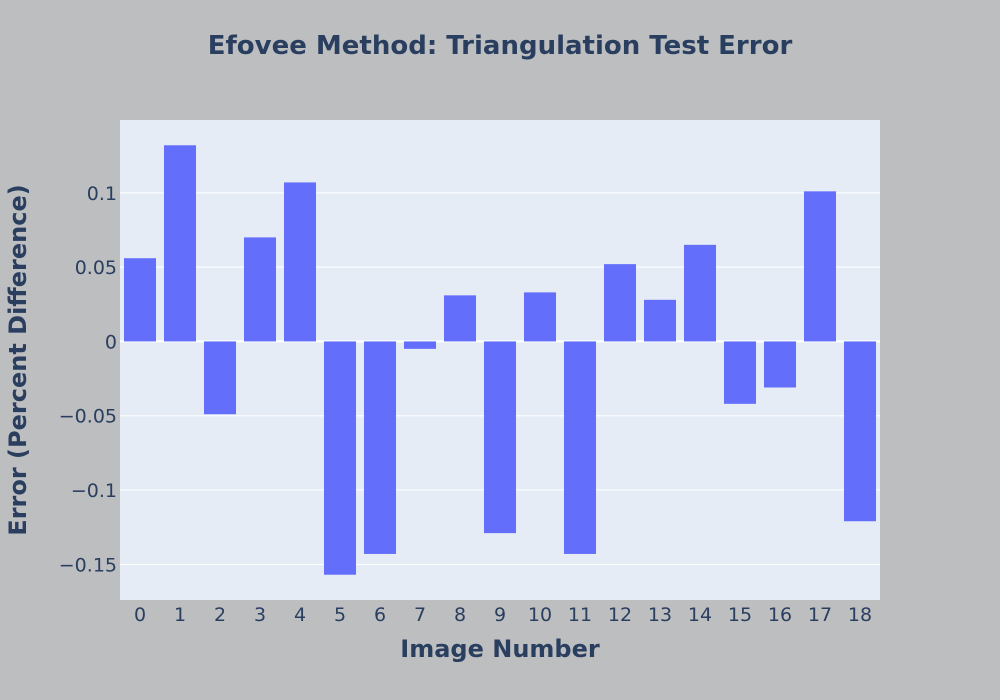 The height and width of the screenshot is (700, 1000). What do you see at coordinates (580, 615) in the screenshot?
I see `x-tick-label: 11` at bounding box center [580, 615].